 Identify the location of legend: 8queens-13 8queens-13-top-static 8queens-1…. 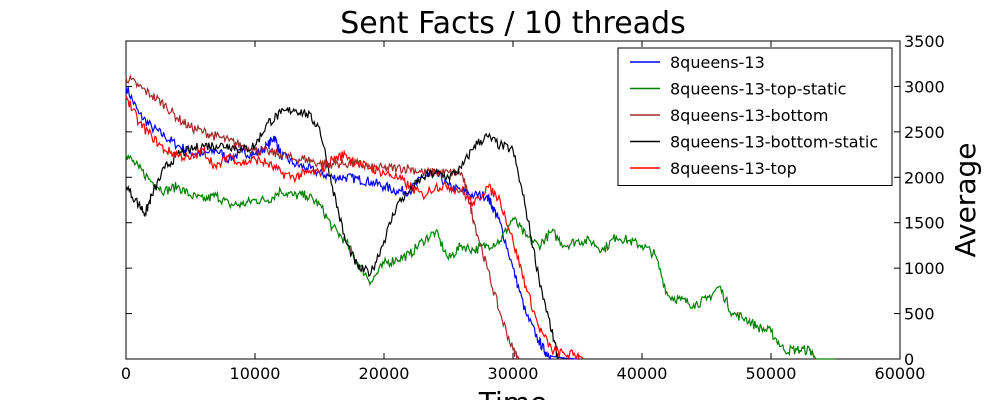
(755, 116).